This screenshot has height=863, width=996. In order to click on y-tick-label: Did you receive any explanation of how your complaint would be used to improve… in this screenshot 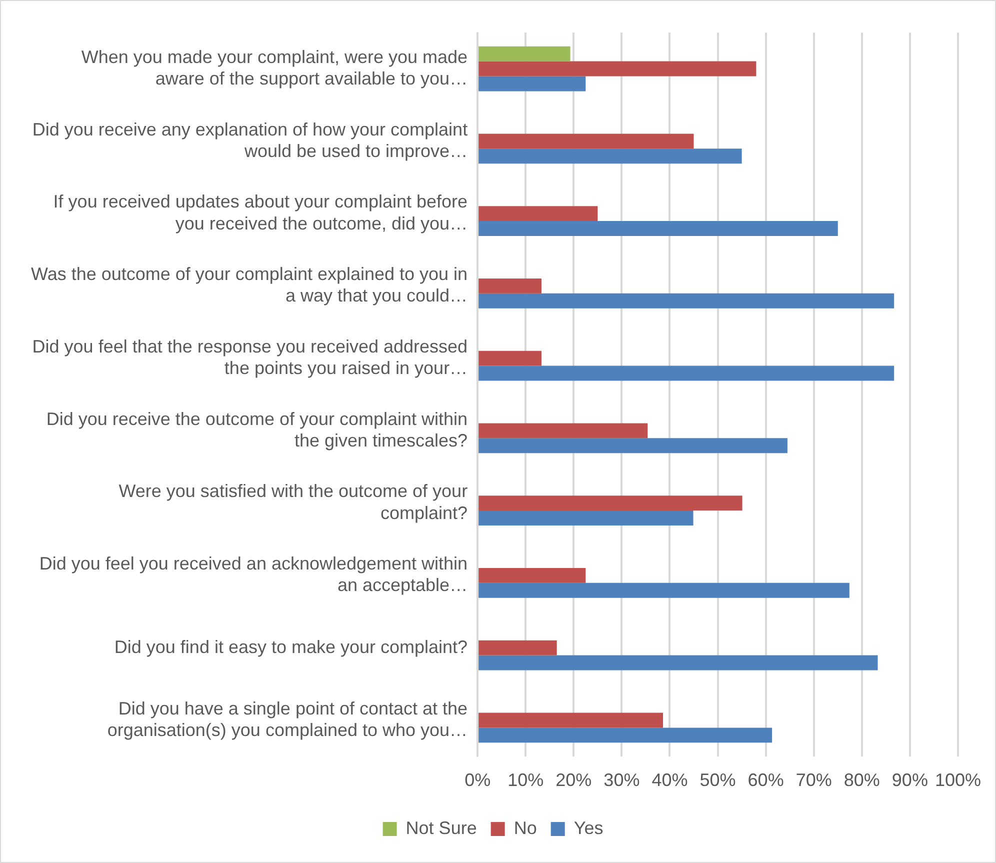, I will do `click(250, 140)`.